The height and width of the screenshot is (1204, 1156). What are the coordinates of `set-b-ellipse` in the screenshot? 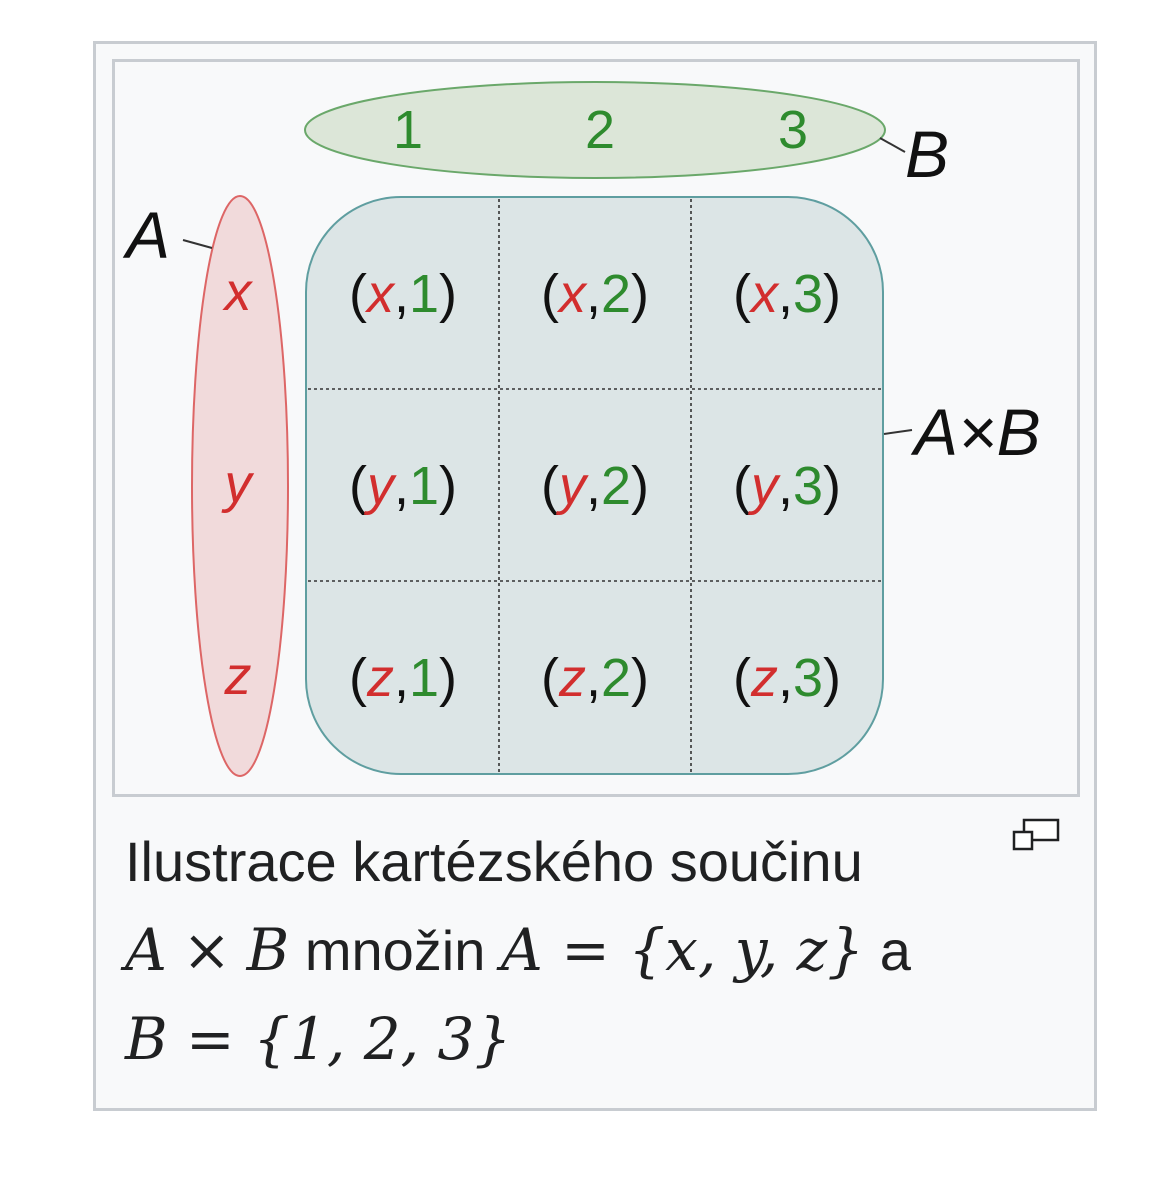 It's located at (595, 130).